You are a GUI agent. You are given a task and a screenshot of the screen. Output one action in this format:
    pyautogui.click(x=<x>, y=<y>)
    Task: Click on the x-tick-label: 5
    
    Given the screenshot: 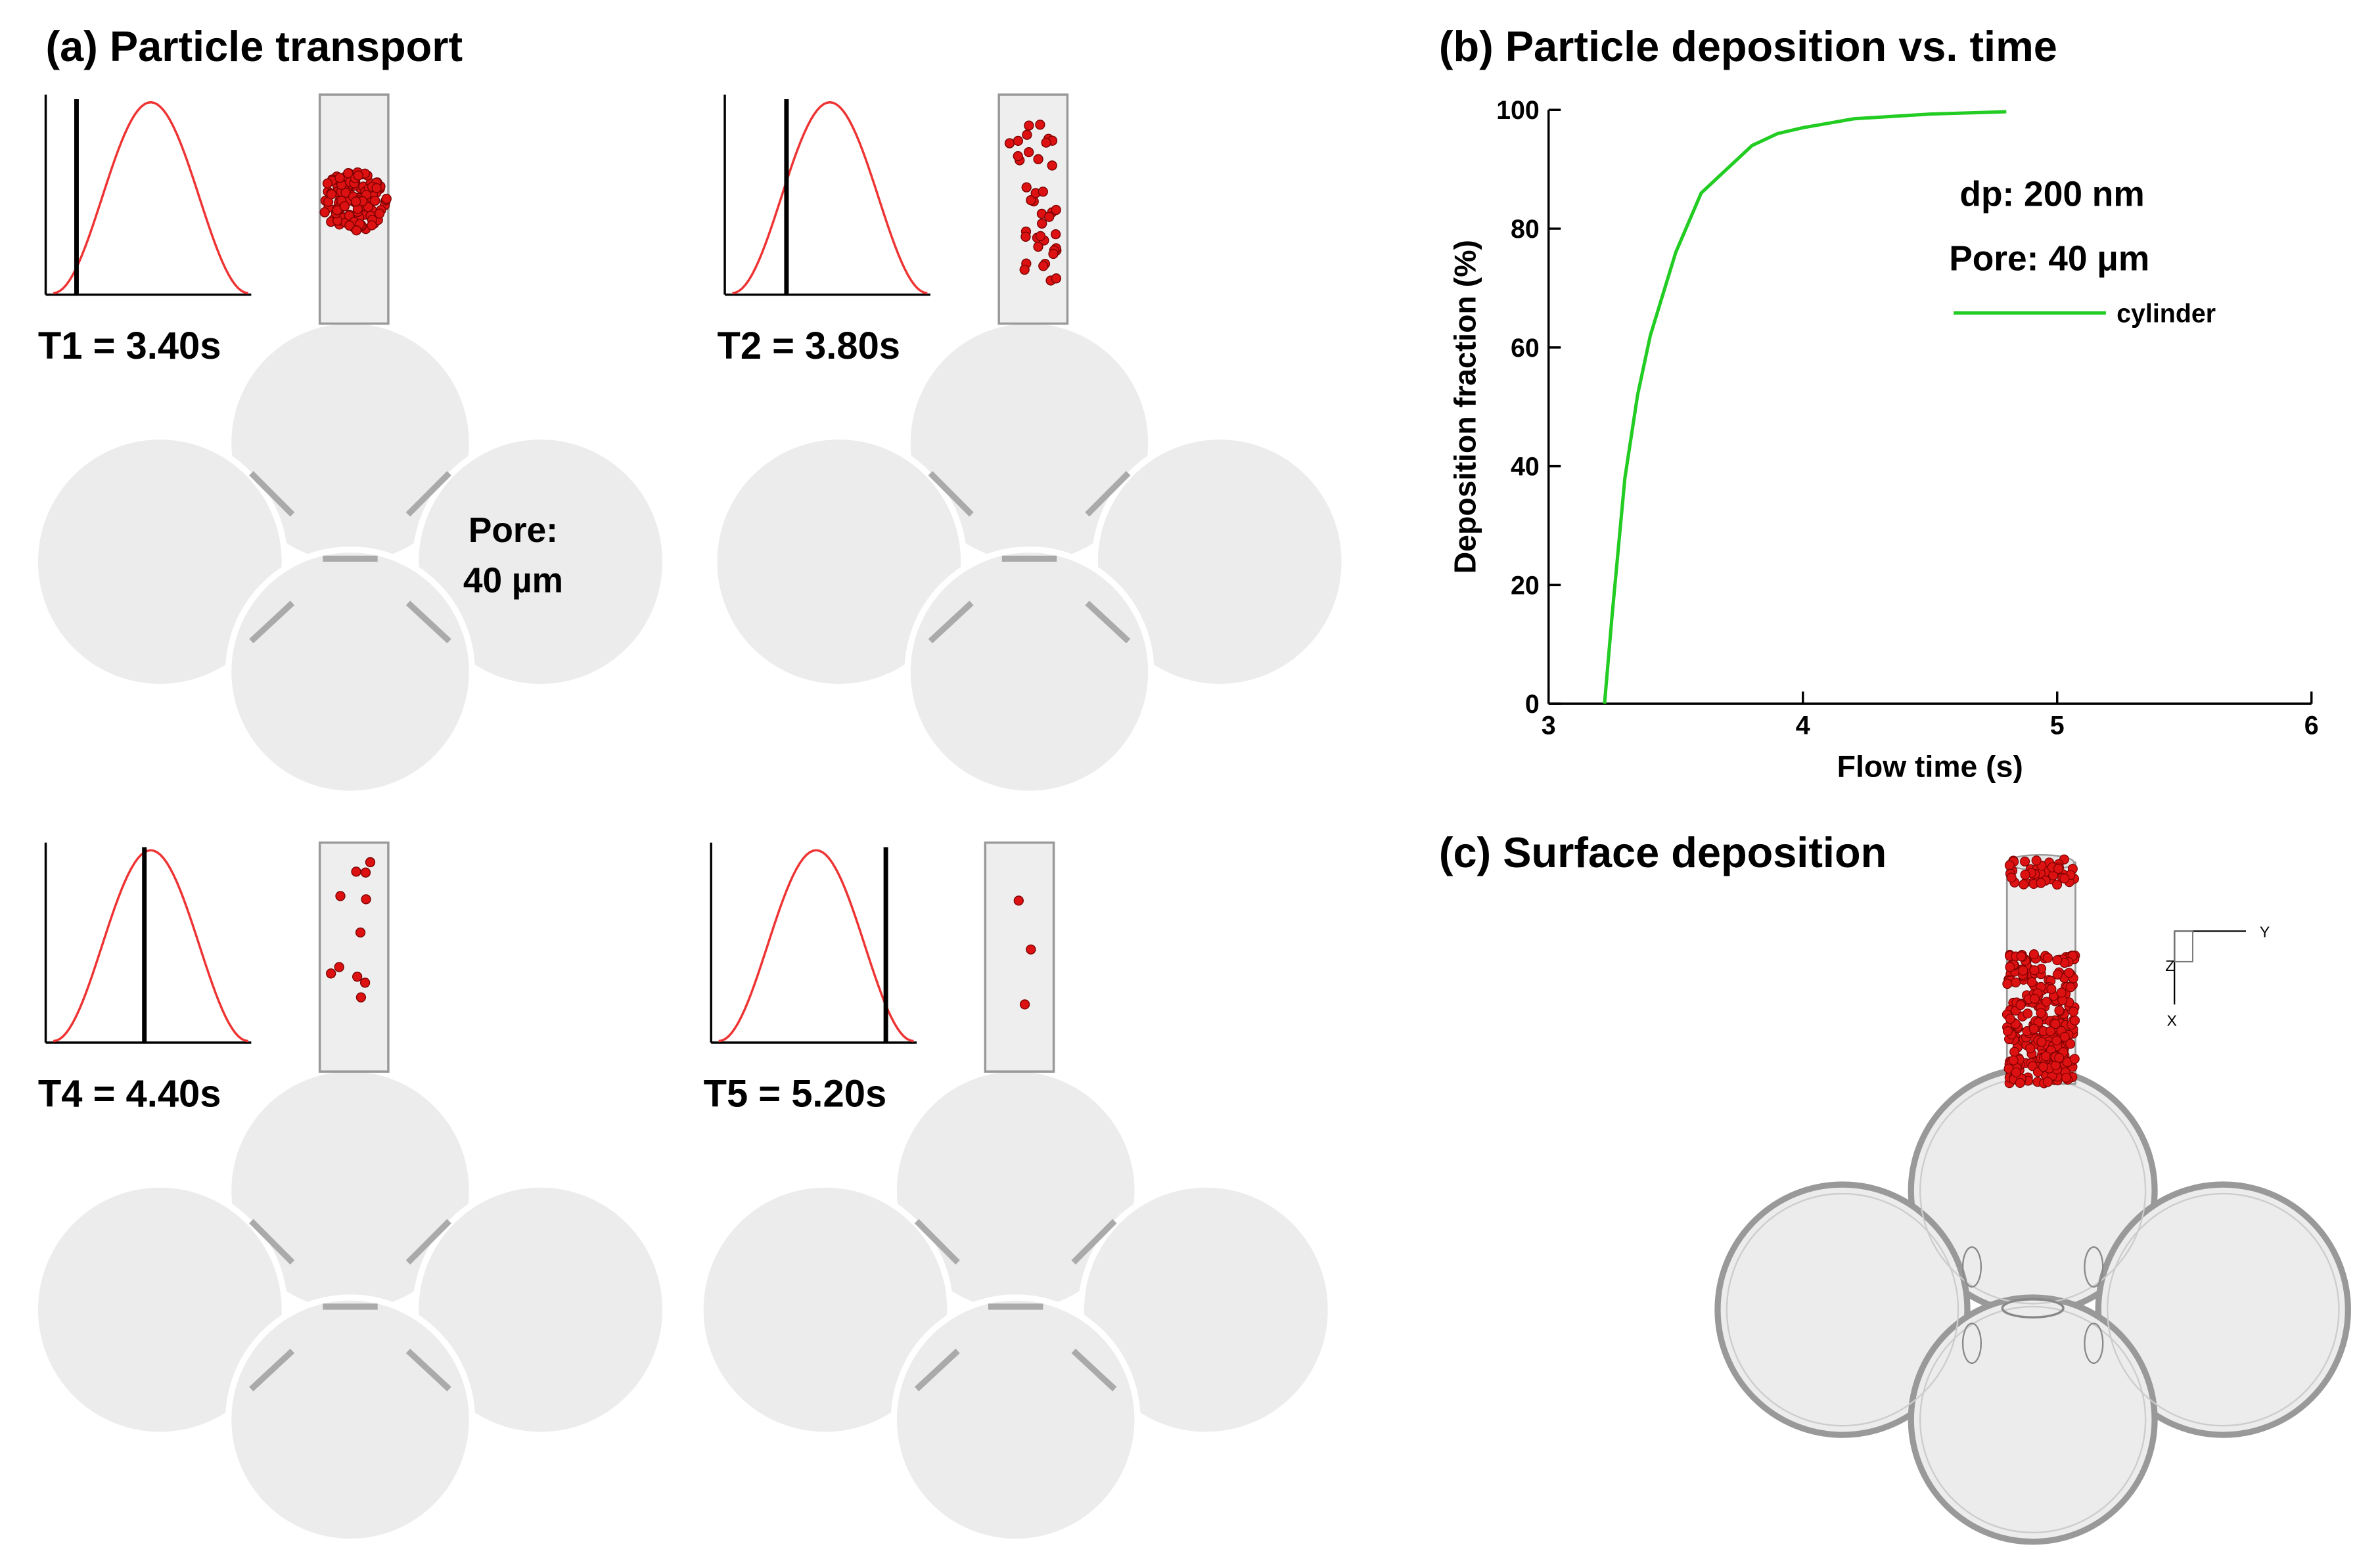 What is the action you would take?
    pyautogui.click(x=2057, y=725)
    